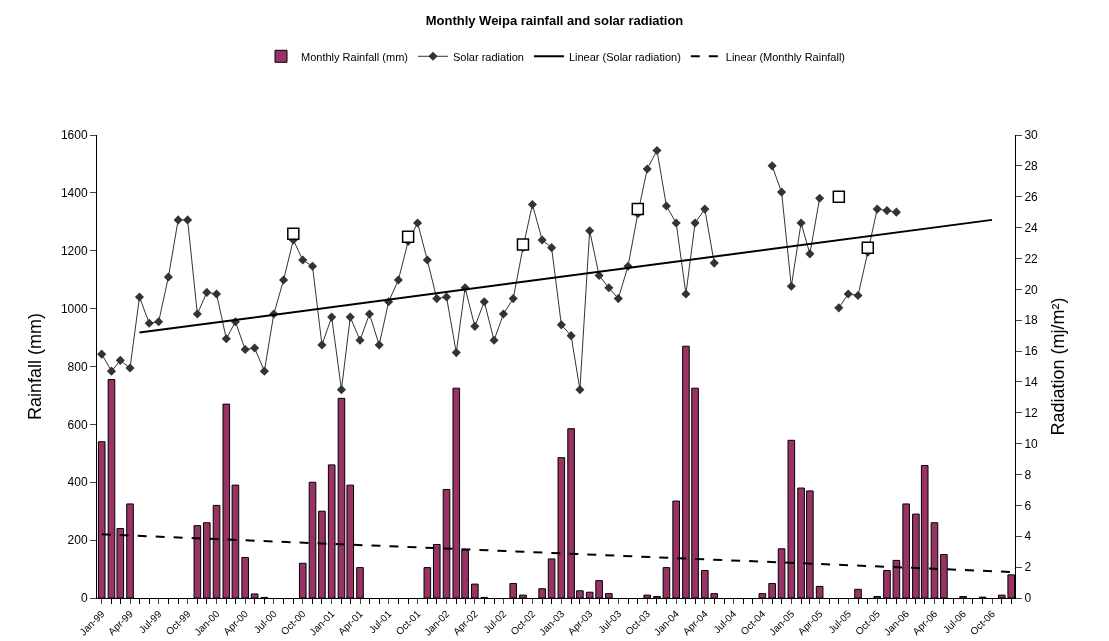  Describe the element at coordinates (74, 250) in the screenshot. I see `y-tick-label: 1200` at that location.